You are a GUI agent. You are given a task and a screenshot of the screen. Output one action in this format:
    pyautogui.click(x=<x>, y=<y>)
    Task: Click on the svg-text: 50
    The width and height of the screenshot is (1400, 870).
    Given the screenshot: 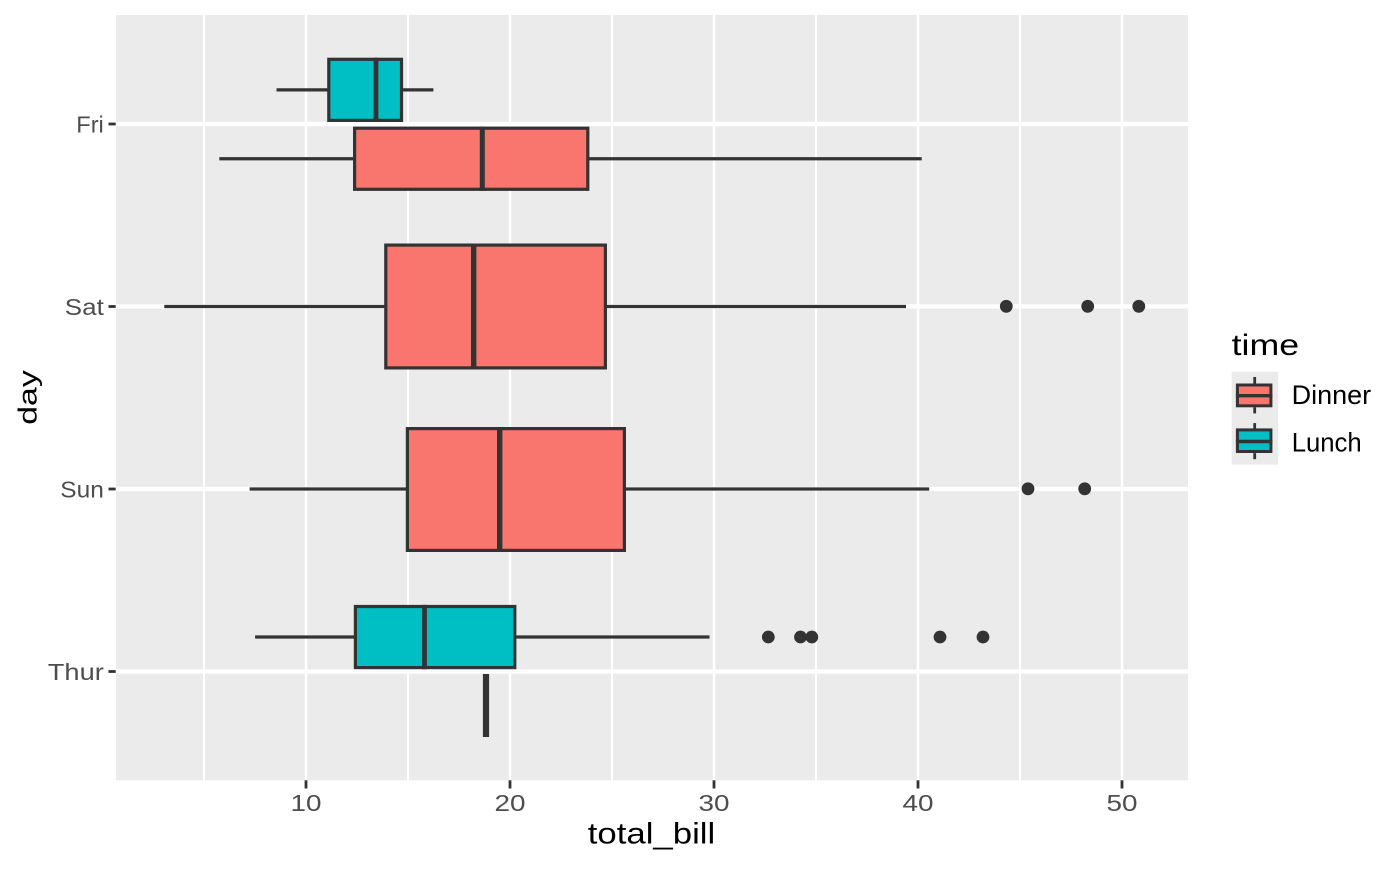 What is the action you would take?
    pyautogui.click(x=1122, y=803)
    